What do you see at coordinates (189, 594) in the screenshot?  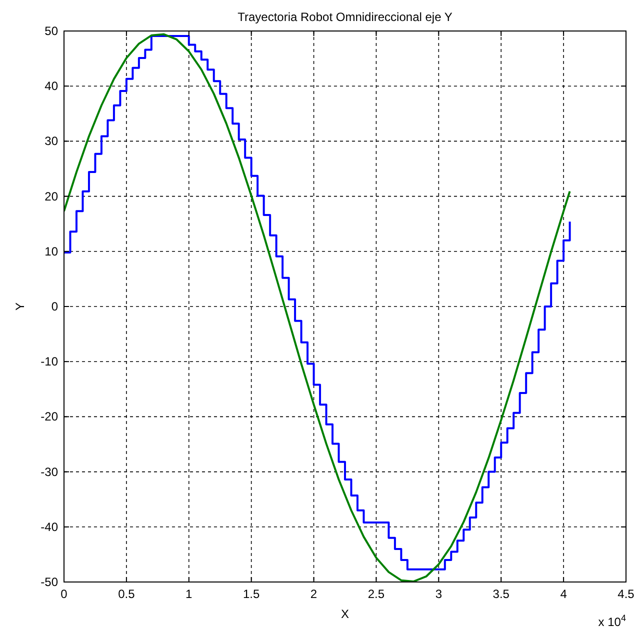 I see `x-tick-label: 1` at bounding box center [189, 594].